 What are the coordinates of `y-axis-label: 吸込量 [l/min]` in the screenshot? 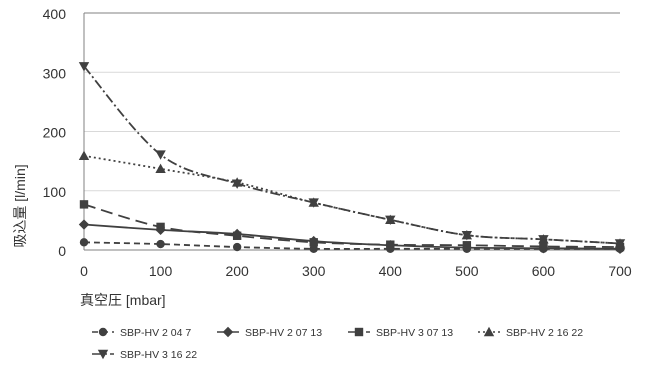 It's located at (20, 205).